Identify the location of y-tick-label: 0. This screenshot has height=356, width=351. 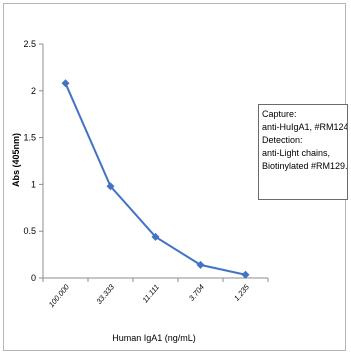
(33, 278).